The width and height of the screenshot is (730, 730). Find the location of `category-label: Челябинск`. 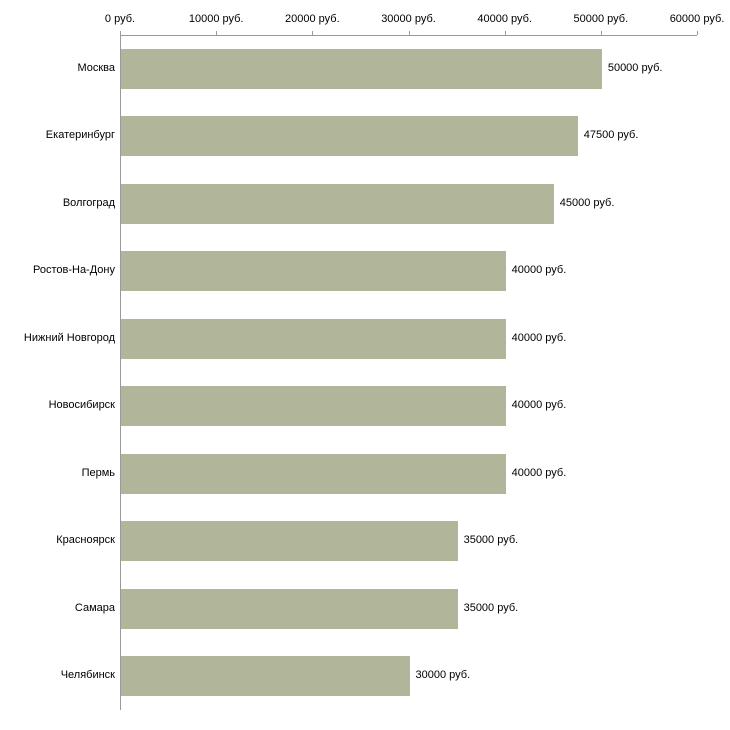

category-label: Челябинск is located at coordinates (87, 675).